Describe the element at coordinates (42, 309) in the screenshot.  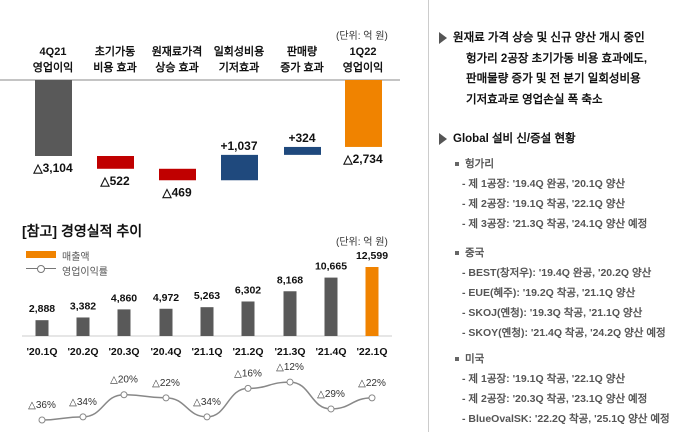
I see `sales-value-label: 2,888` at that location.